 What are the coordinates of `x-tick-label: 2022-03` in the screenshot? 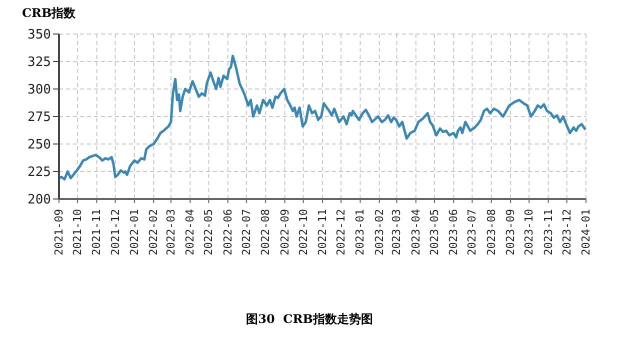 It's located at (171, 232).